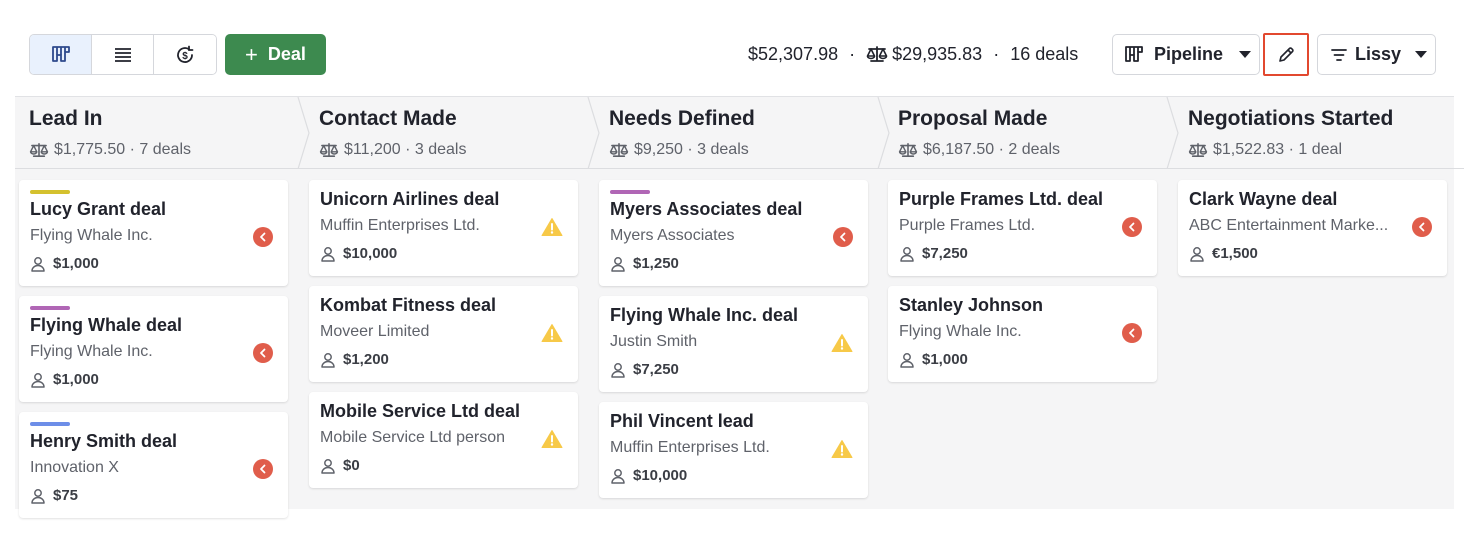 The image size is (1472, 552). What do you see at coordinates (351, 465) in the screenshot?
I see `deal-value-amount: $0` at bounding box center [351, 465].